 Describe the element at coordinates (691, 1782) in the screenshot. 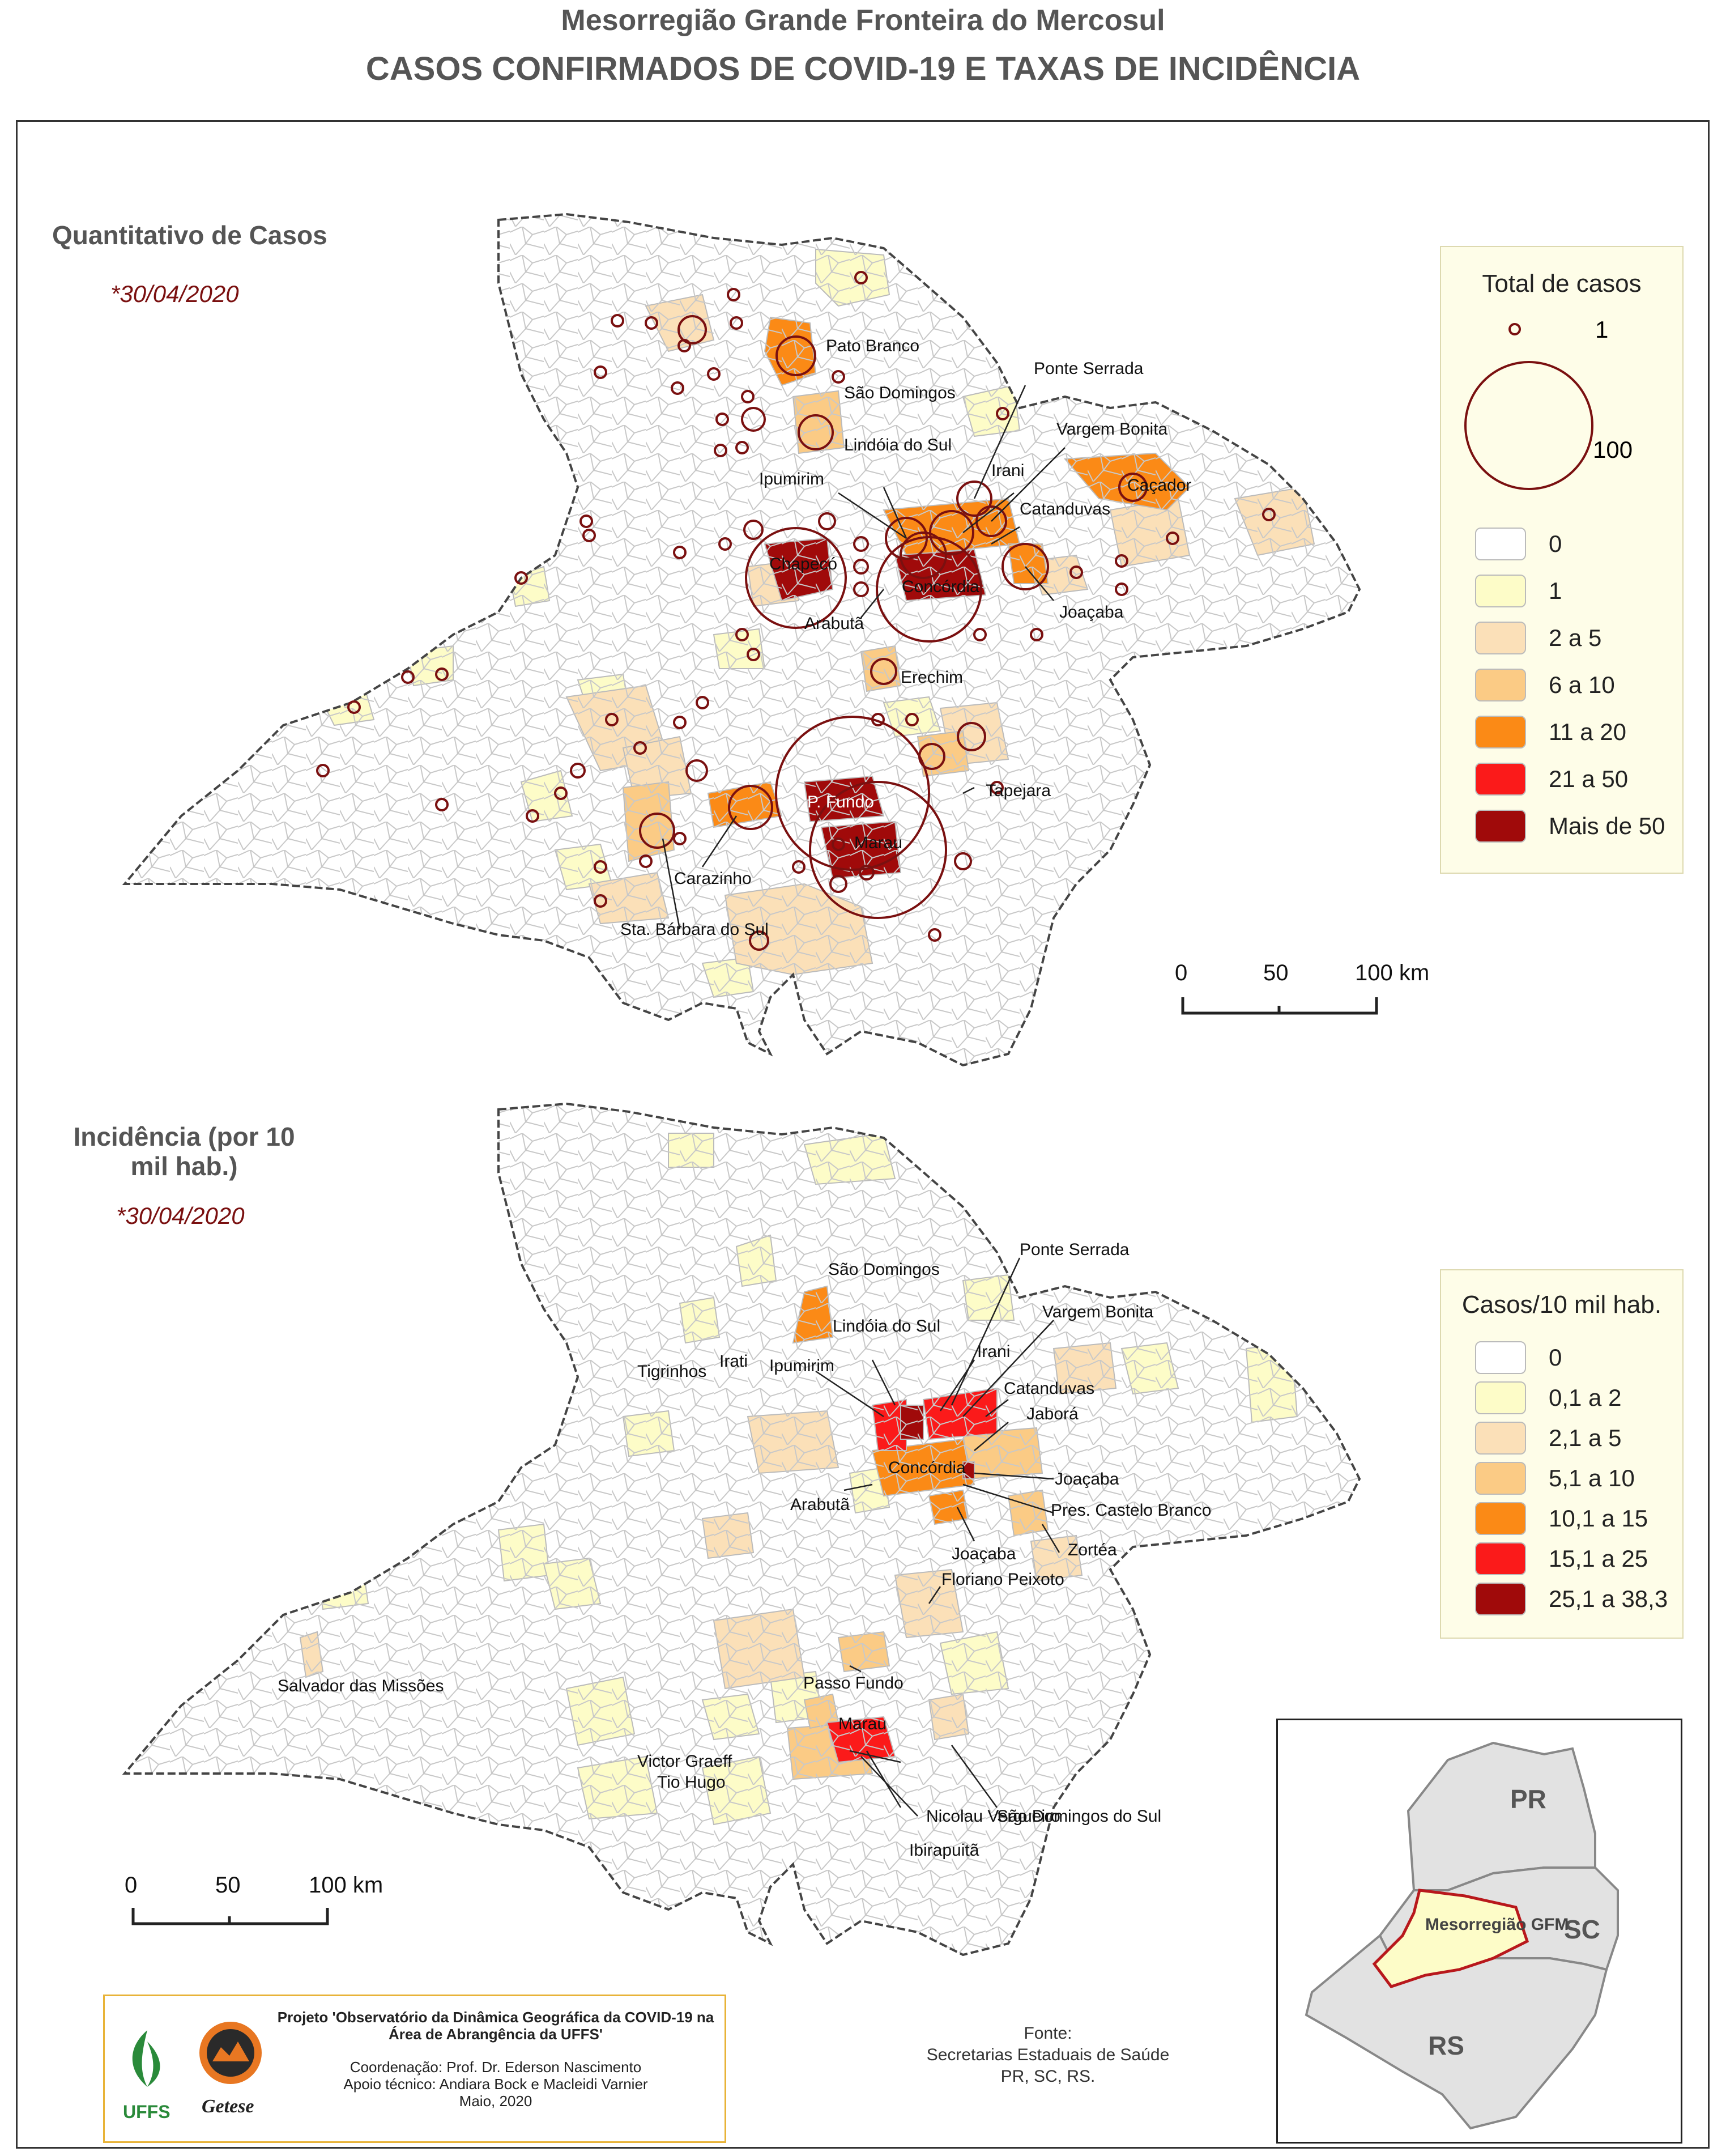

I see `label-tio-hugo: Tio Hugo` at that location.